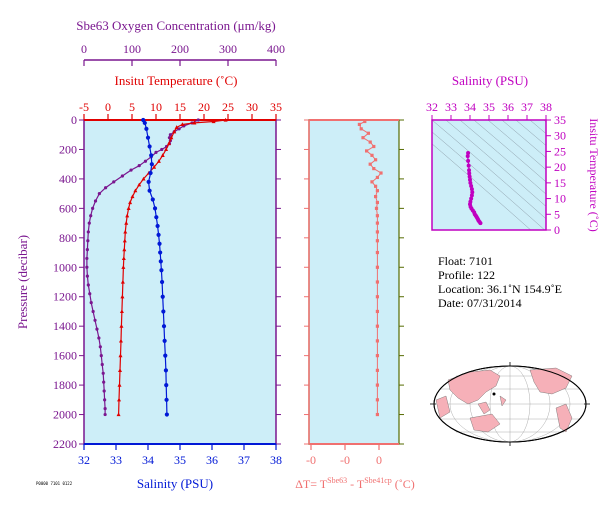  What do you see at coordinates (68, 208) in the screenshot?
I see `pressure-tick-label: 600` at bounding box center [68, 208].